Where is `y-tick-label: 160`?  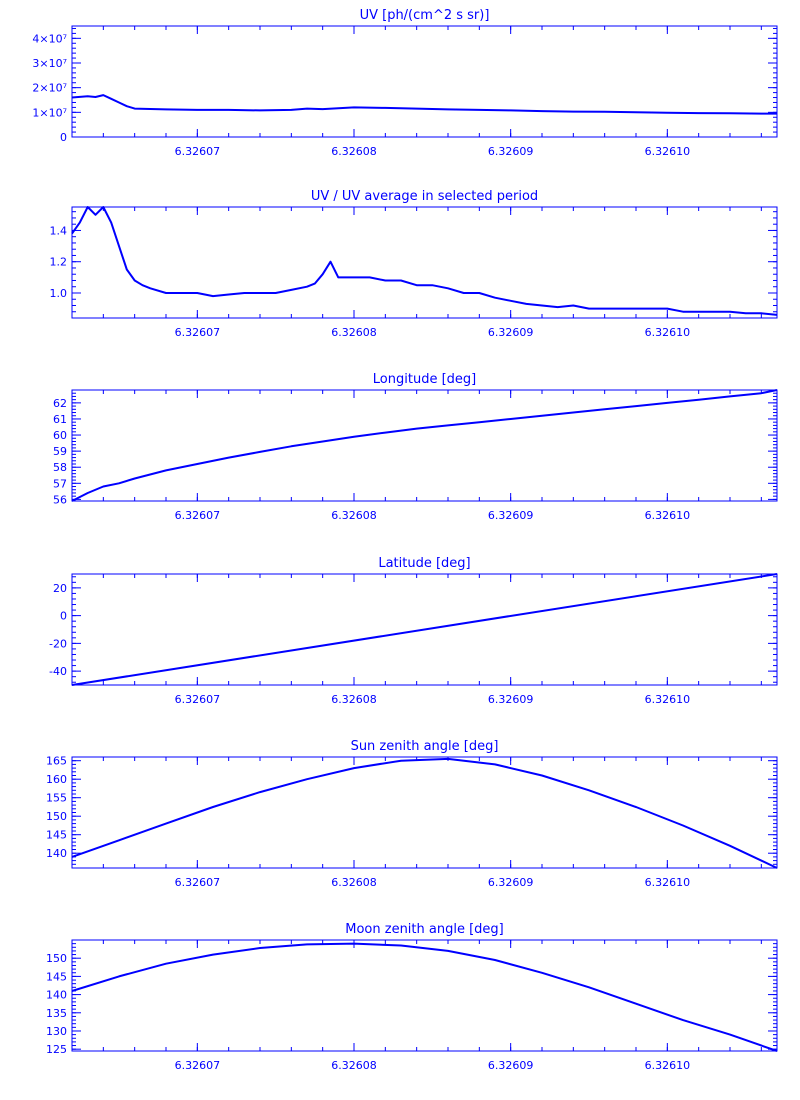 y-tick-label: 160 is located at coordinates (56, 779).